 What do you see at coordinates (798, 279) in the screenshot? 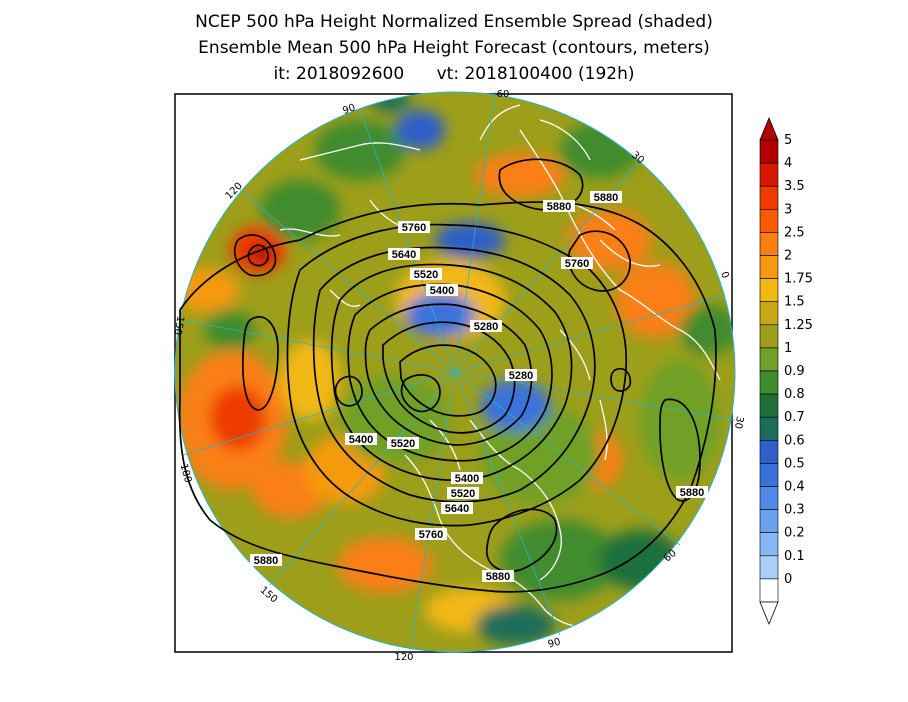
I see `colorbar-label: 1.75` at bounding box center [798, 279].